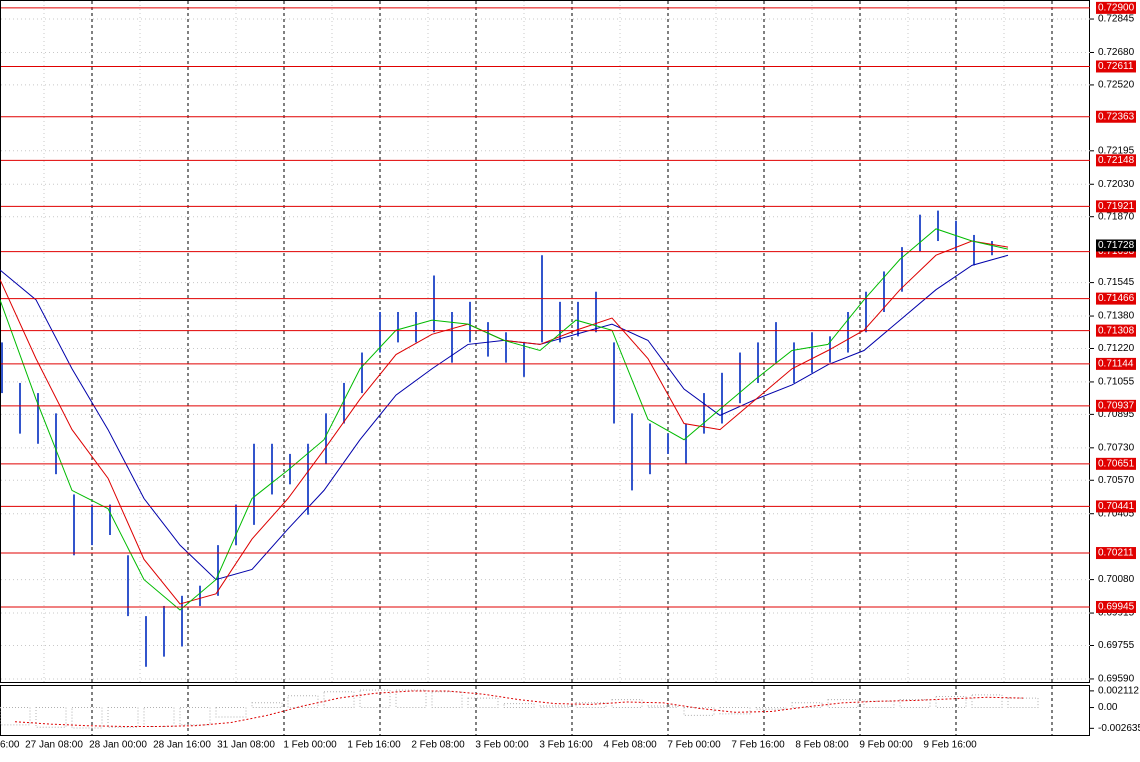  I want to click on y-tick-label: 0.70730, so click(1116, 447).